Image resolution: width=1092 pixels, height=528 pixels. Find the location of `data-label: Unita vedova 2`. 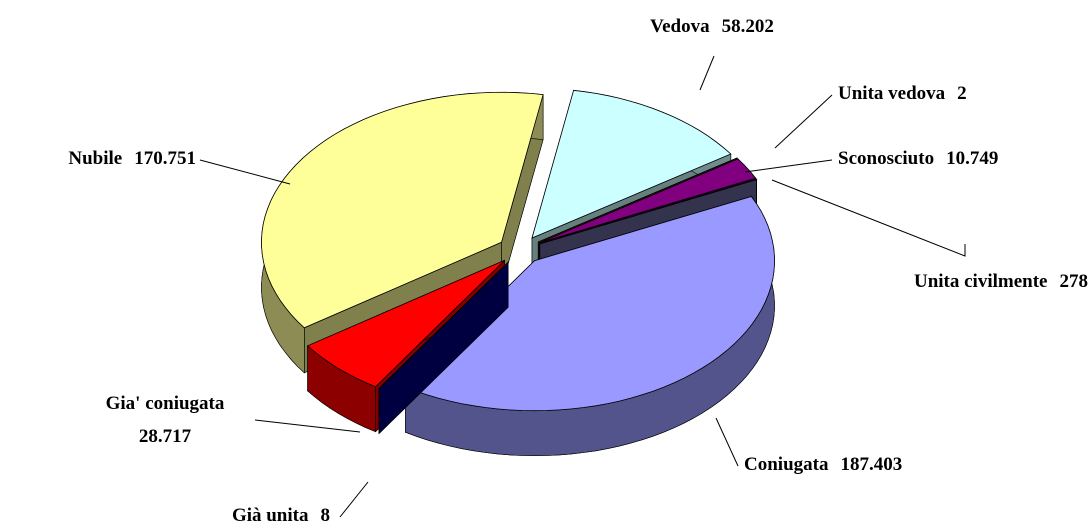

data-label: Unita vedova 2 is located at coordinates (902, 93).